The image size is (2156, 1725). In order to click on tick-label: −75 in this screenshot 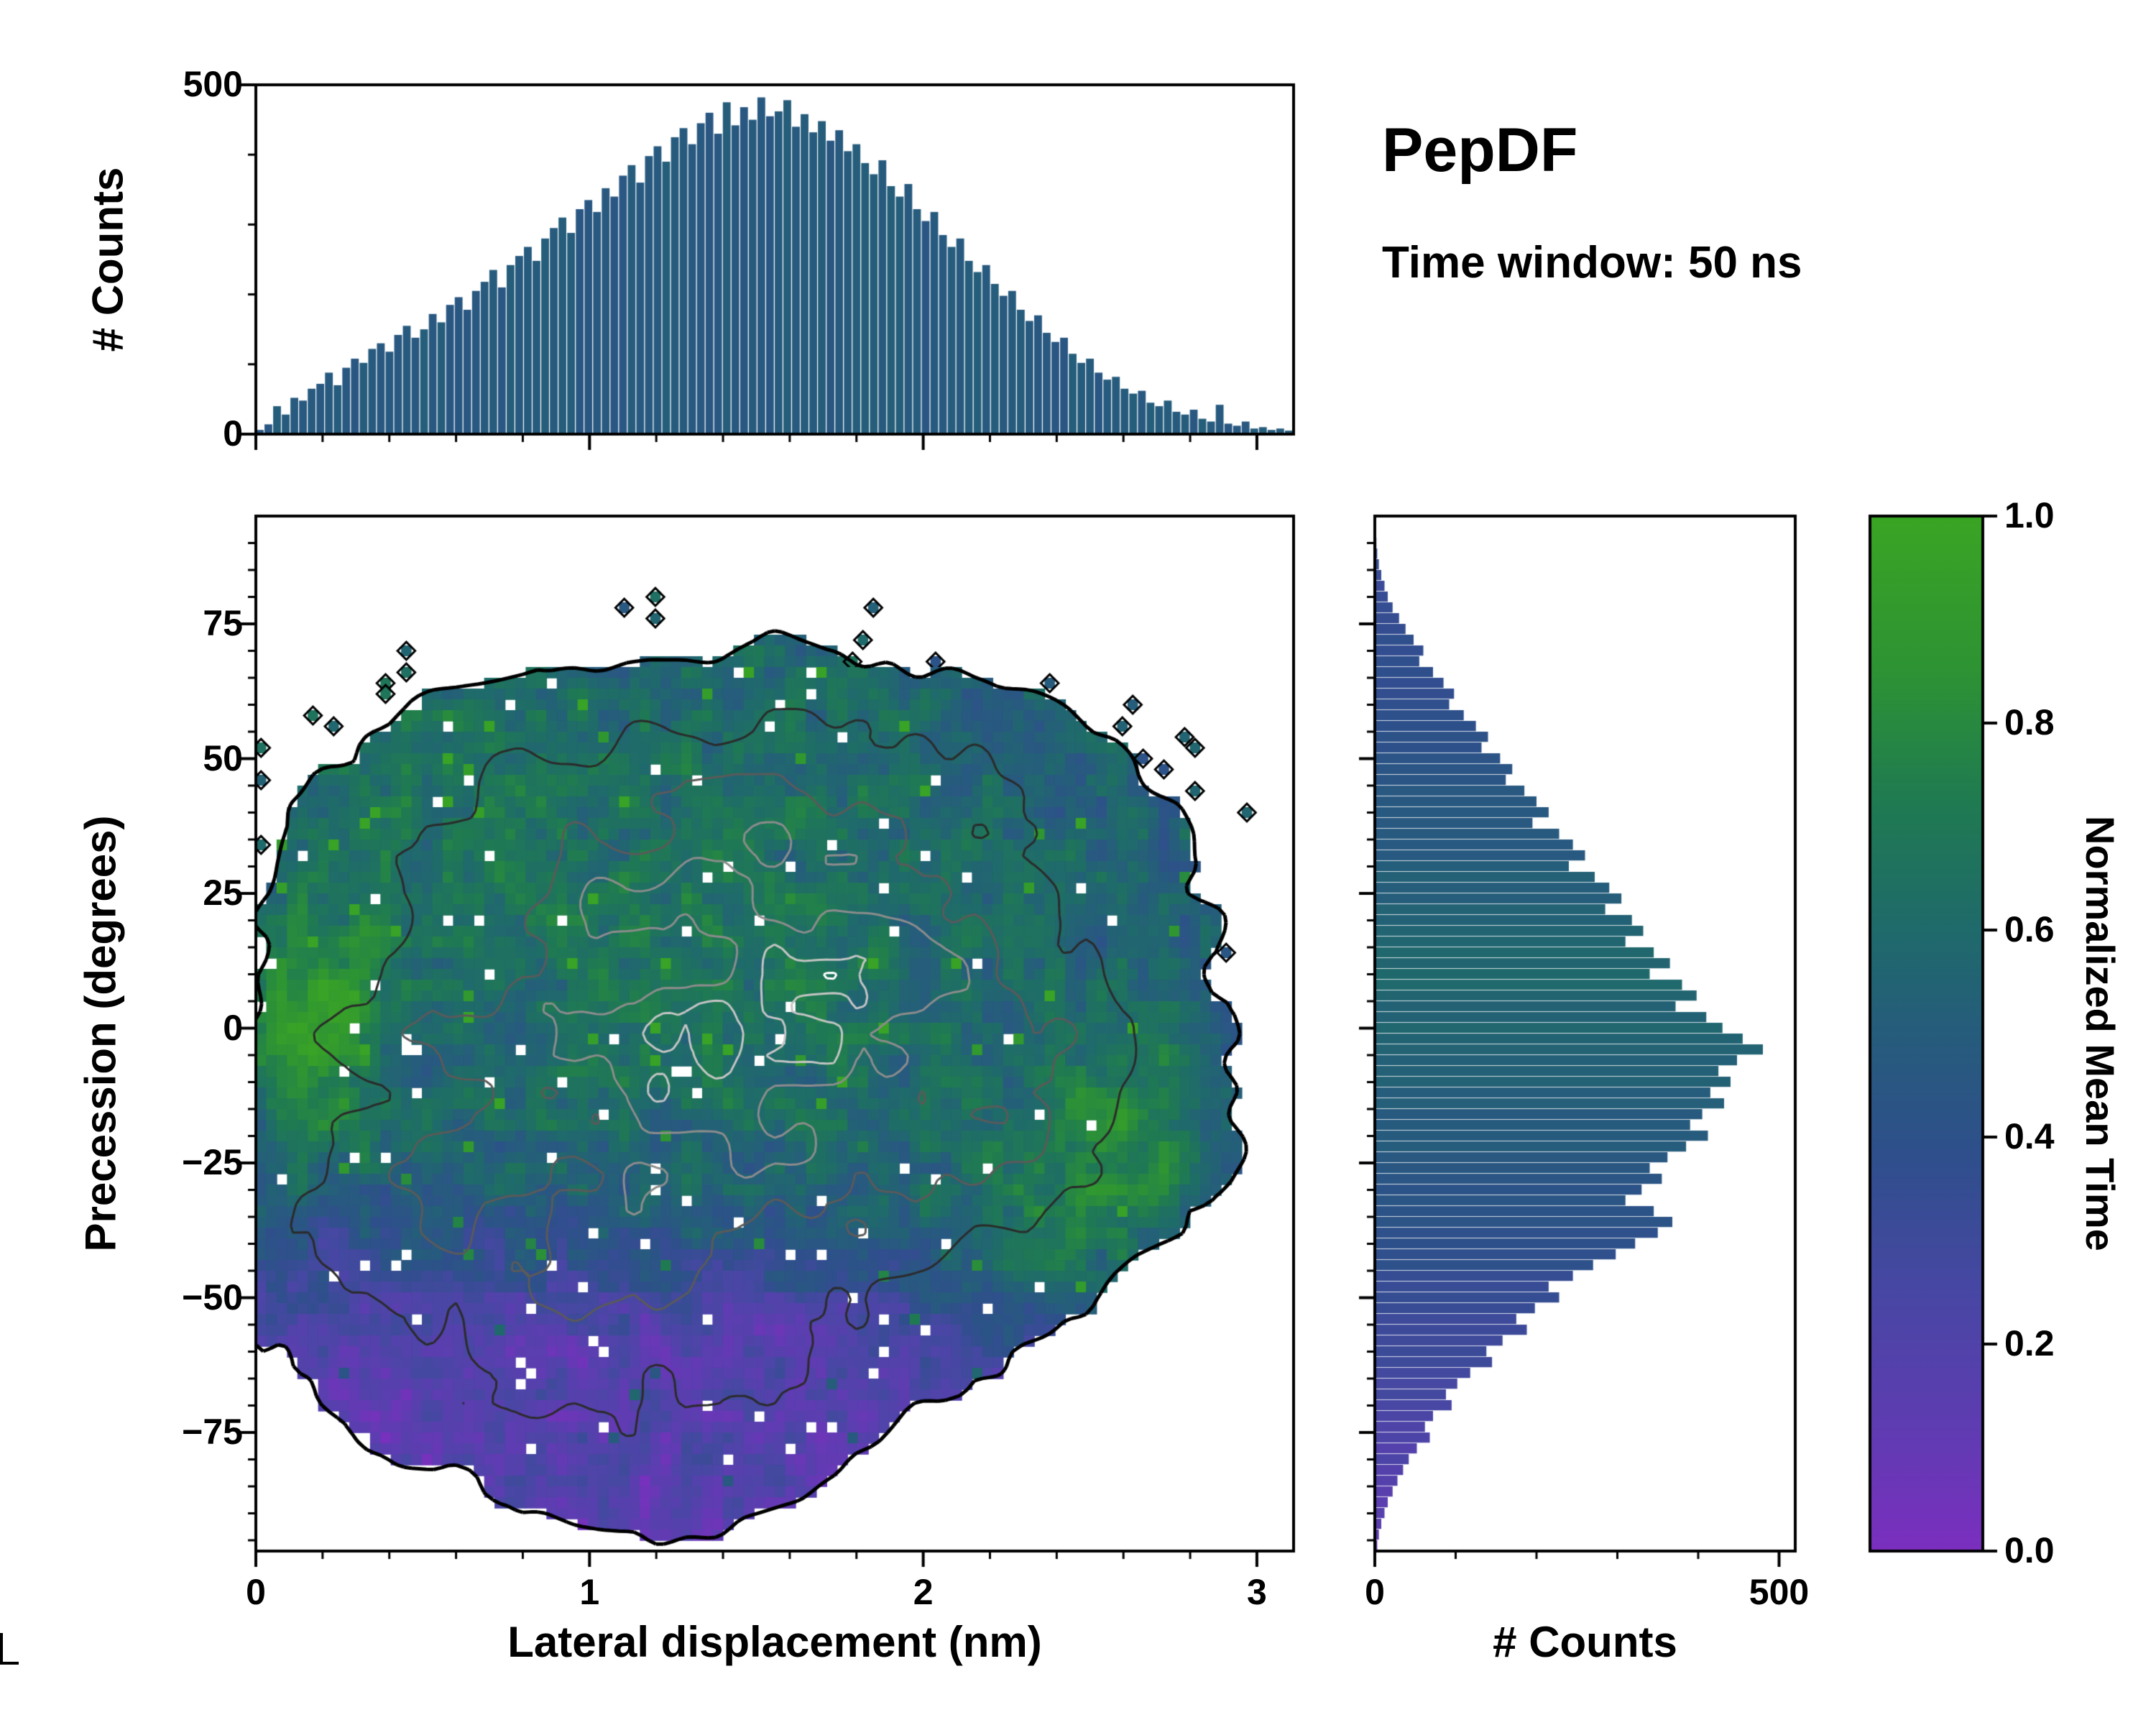, I will do `click(213, 1432)`.